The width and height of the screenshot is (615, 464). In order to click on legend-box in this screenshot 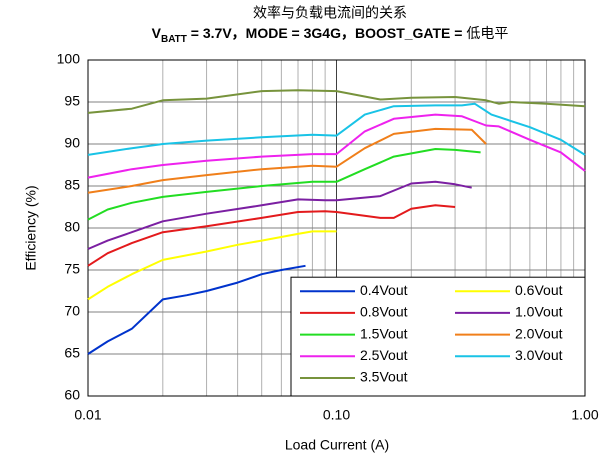, I will do `click(438, 336)`.